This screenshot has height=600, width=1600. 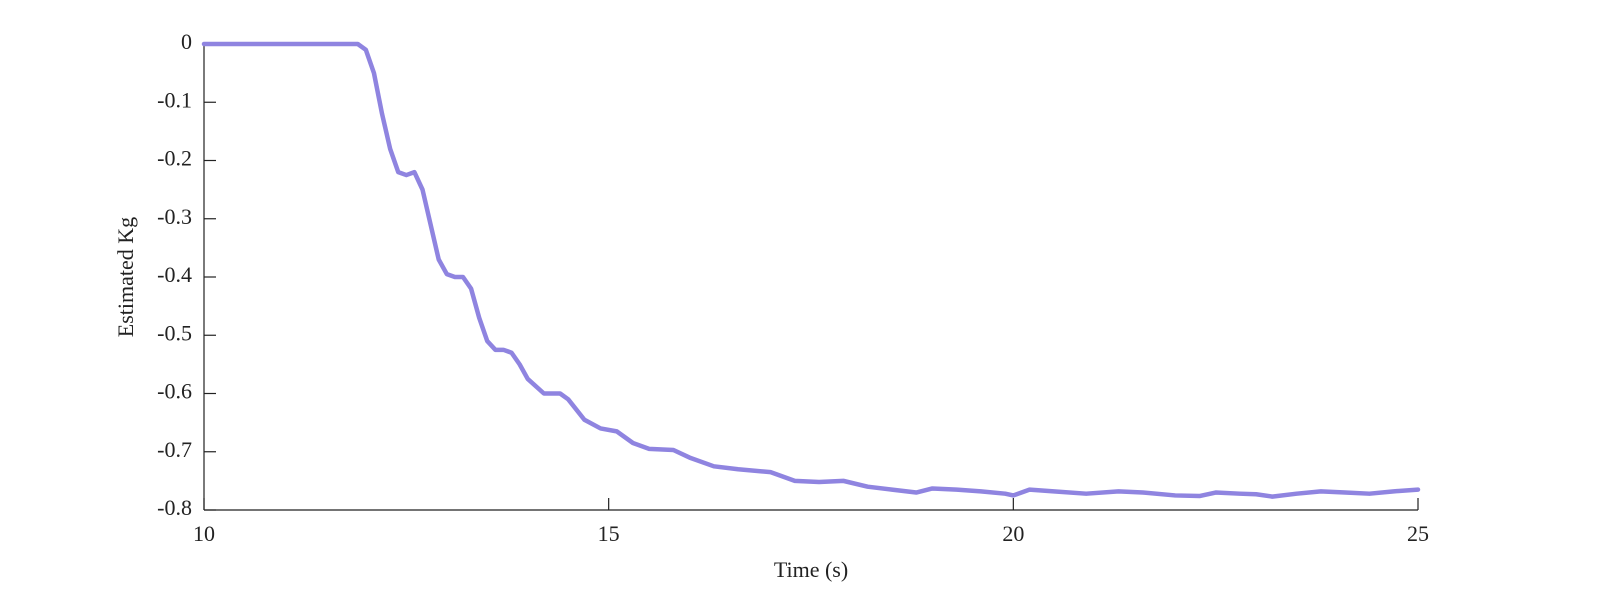 What do you see at coordinates (174, 449) in the screenshot?
I see `y-tick-label: -0.7` at bounding box center [174, 449].